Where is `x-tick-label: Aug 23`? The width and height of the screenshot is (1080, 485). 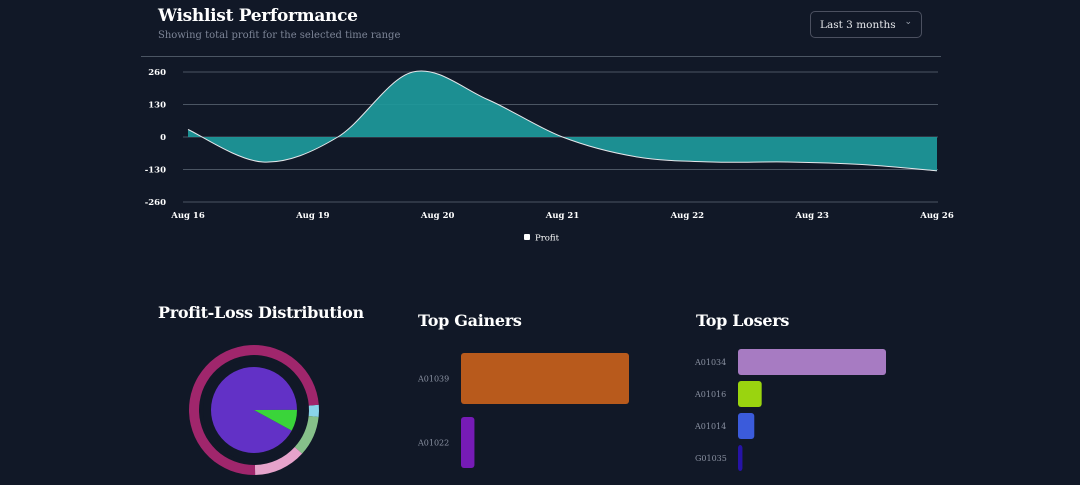 x-tick-label: Aug 23 is located at coordinates (811, 216).